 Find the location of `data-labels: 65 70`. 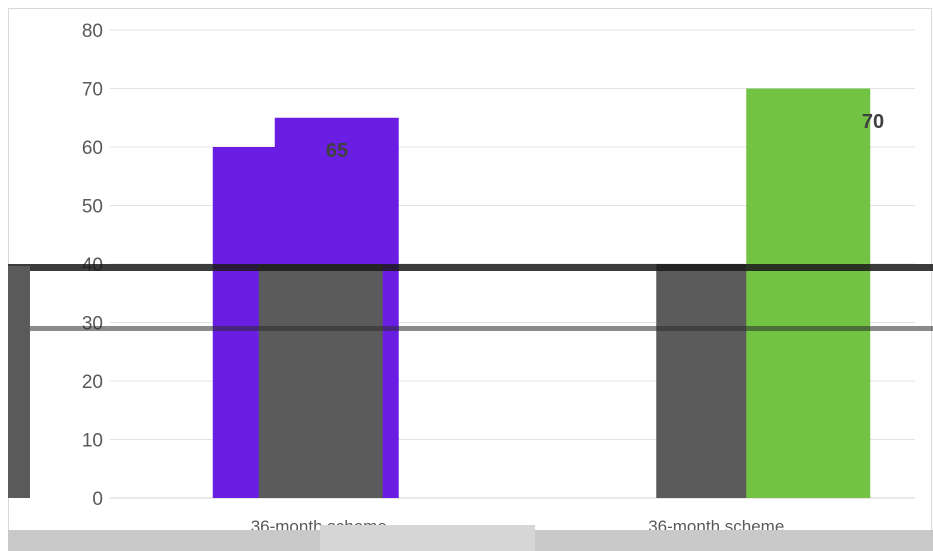

data-labels: 65 70 is located at coordinates (605, 136).